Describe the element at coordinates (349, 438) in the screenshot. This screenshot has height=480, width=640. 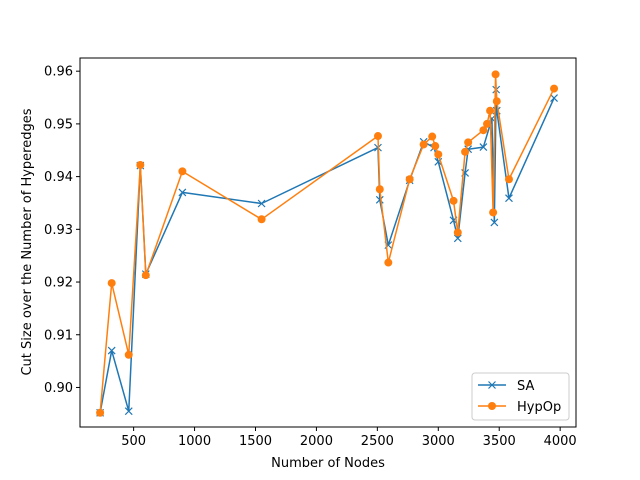
I see `x-axis-ticks: 500 1000 1500 2000 2500 3000 3500 4000` at that location.